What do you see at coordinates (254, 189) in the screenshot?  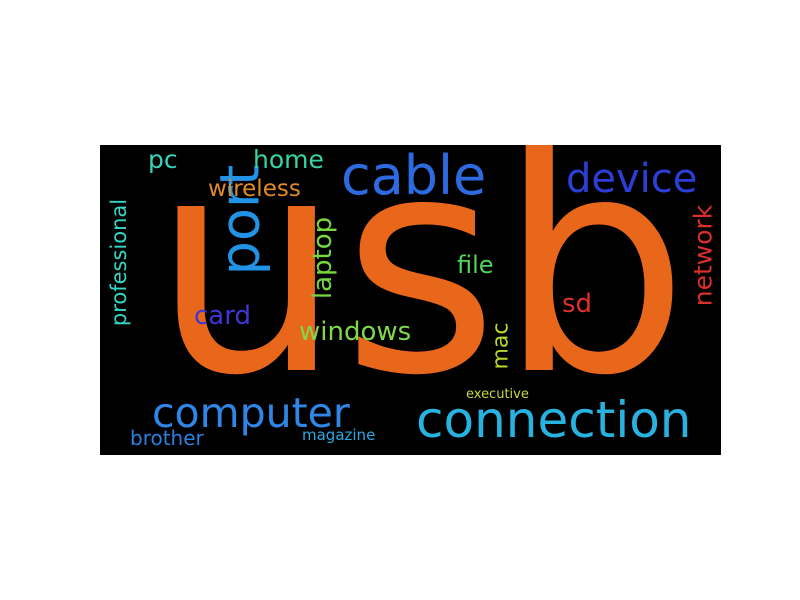 I see `word-wireless: wireless` at bounding box center [254, 189].